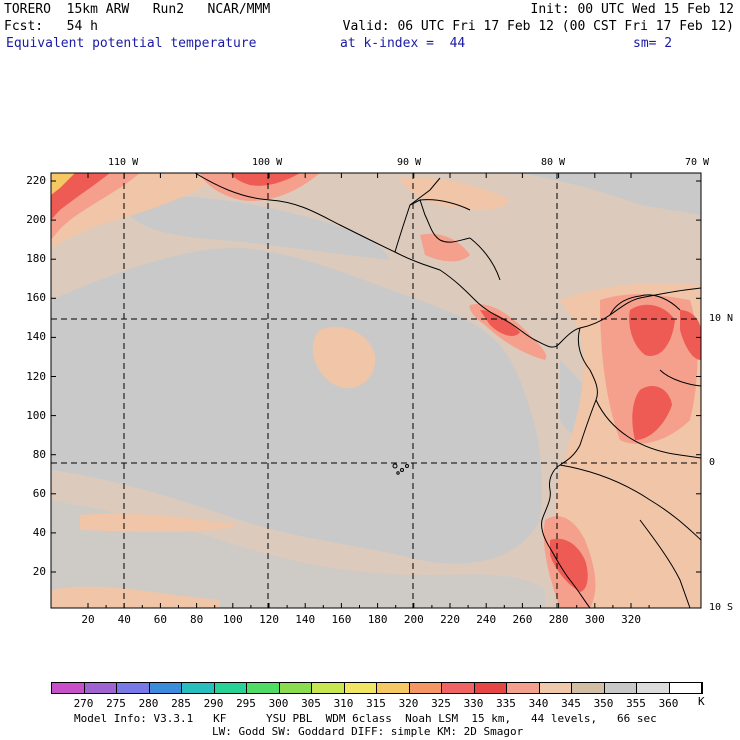 The width and height of the screenshot is (740, 740). I want to click on colorbar-level-label: 270, so click(83, 703).